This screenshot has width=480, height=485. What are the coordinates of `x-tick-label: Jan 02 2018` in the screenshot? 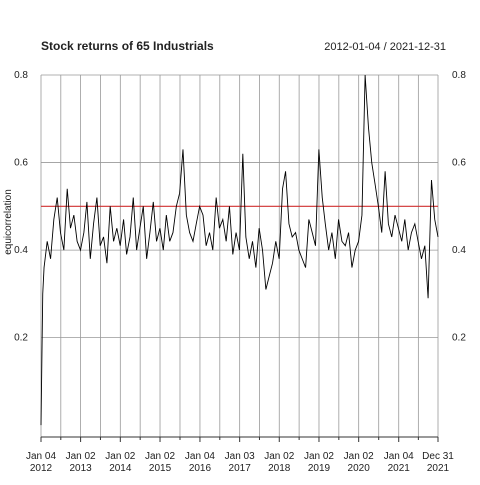 It's located at (279, 462).